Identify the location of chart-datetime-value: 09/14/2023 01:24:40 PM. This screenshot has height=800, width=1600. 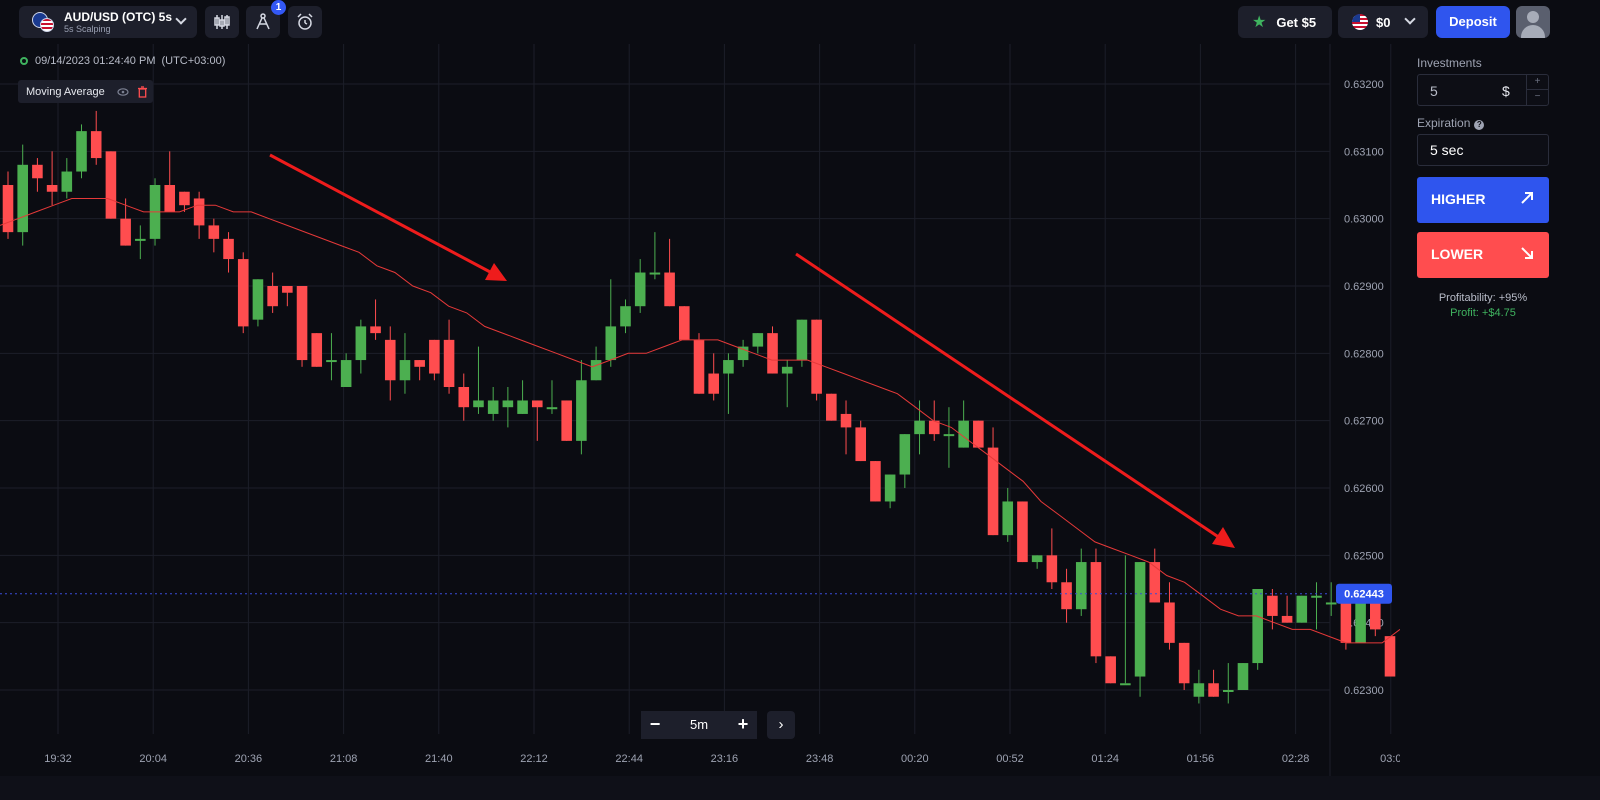
(95, 61).